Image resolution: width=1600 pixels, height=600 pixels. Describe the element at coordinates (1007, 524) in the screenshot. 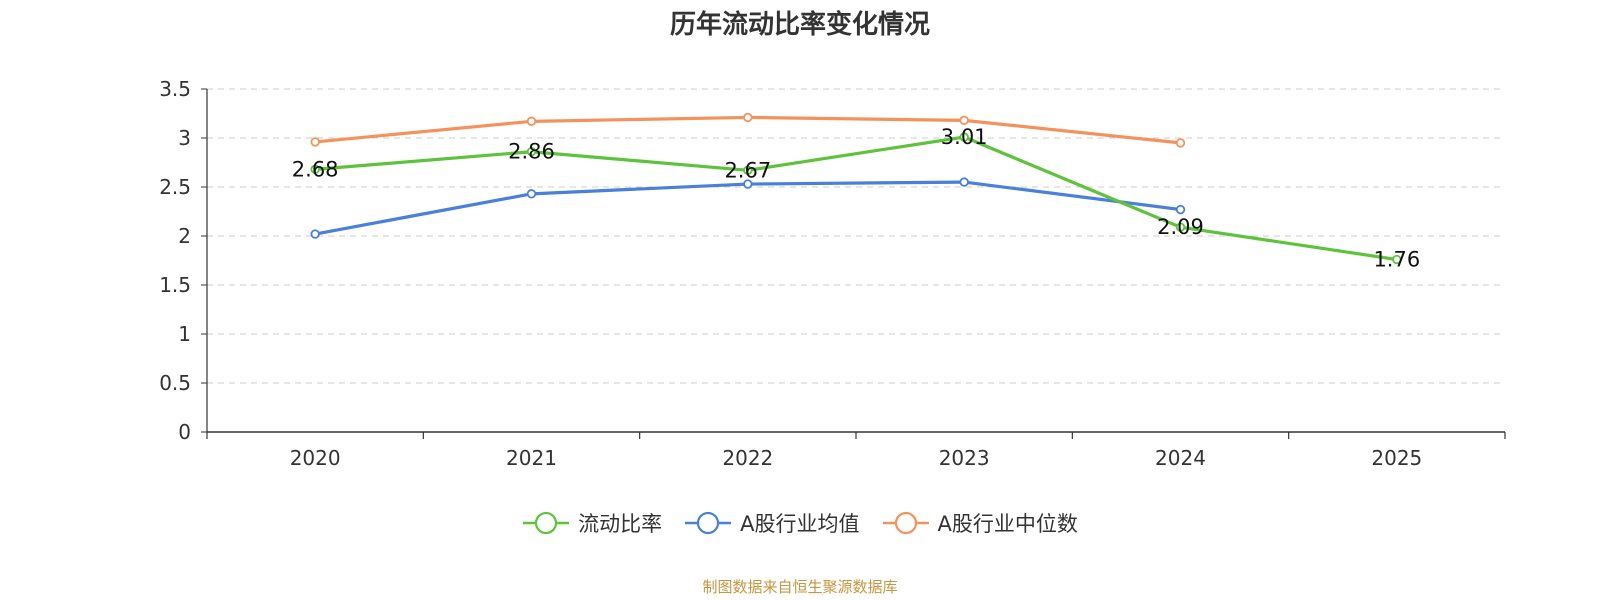

I see `legend-label: A股行业中位数` at that location.